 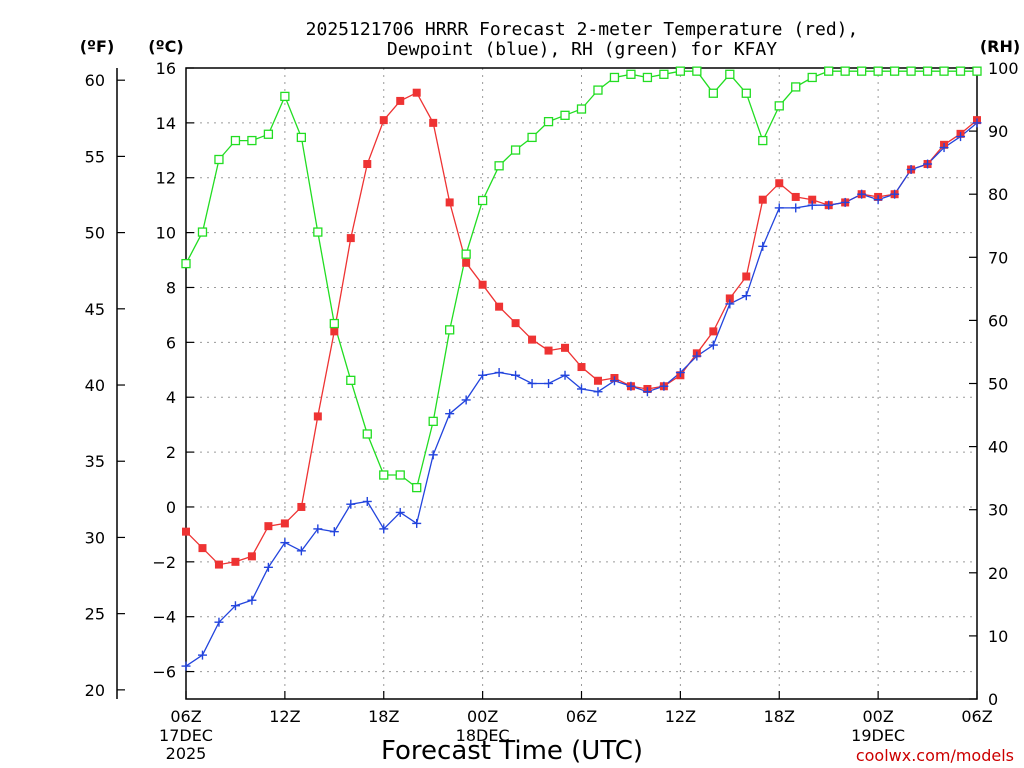 What do you see at coordinates (166, 68) in the screenshot?
I see `celsius-tick-label: 16` at bounding box center [166, 68].